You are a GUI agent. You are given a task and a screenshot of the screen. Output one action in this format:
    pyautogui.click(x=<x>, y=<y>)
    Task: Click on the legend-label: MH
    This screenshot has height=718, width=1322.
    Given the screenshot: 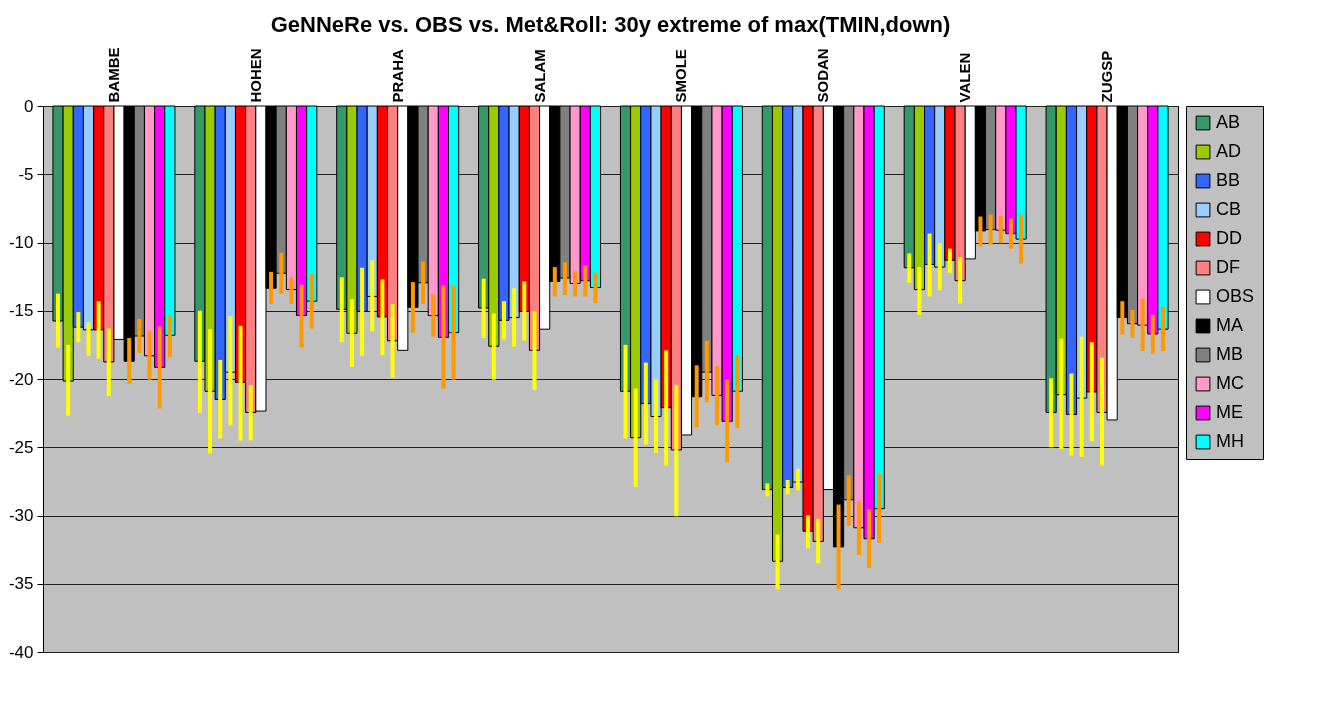 What is the action you would take?
    pyautogui.click(x=1230, y=441)
    